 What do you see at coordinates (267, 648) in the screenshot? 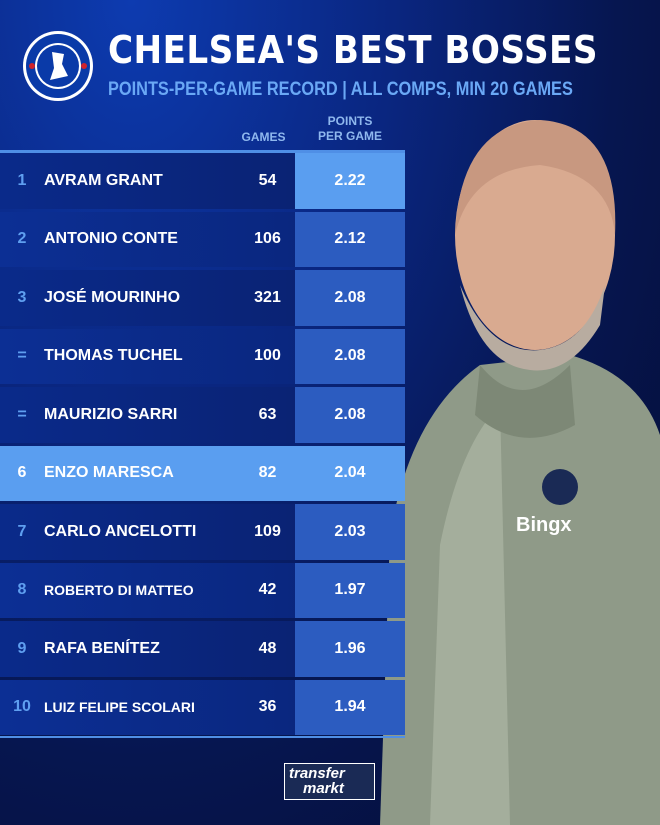
I see `games-value: 48` at bounding box center [267, 648].